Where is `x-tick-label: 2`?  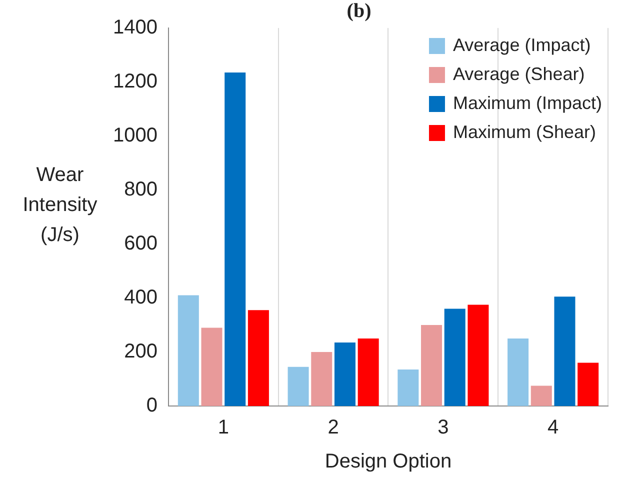
x-tick-label: 2 is located at coordinates (333, 427).